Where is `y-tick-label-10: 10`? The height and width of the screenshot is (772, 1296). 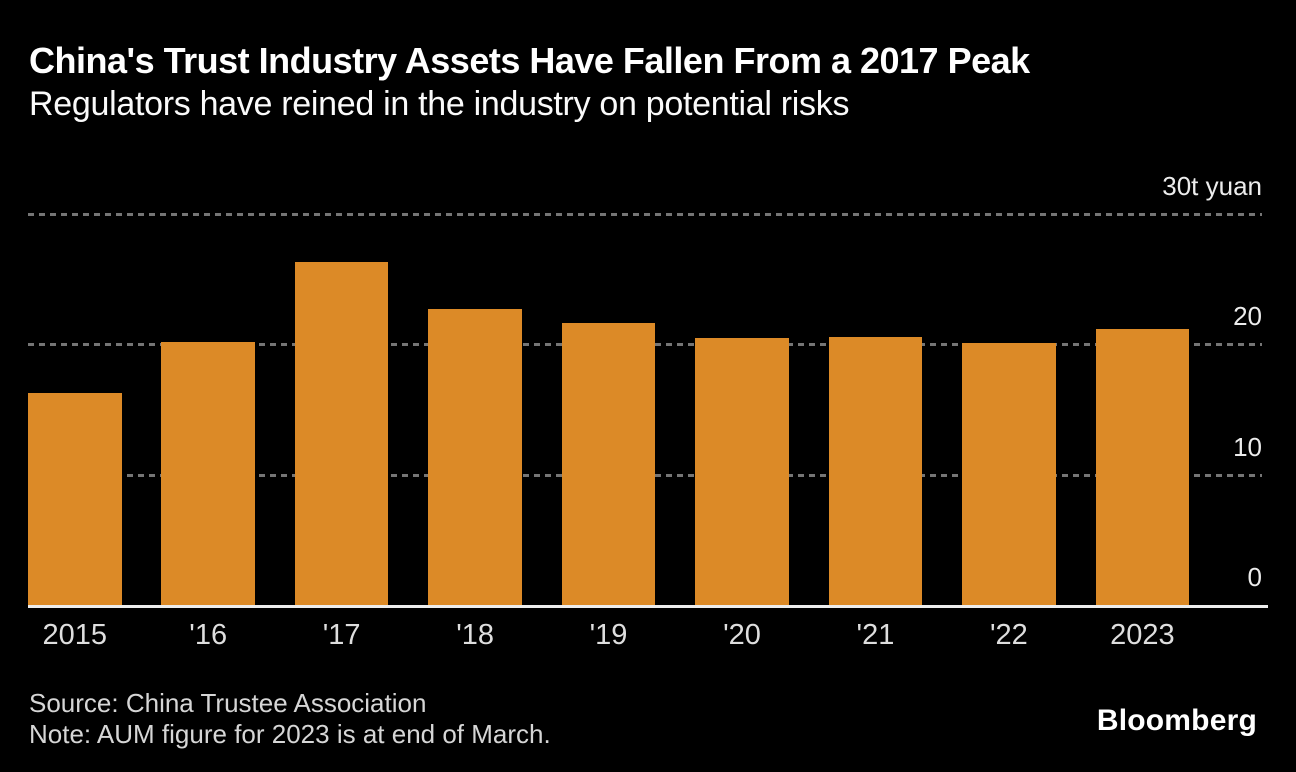 y-tick-label-10: 10 is located at coordinates (1247, 446).